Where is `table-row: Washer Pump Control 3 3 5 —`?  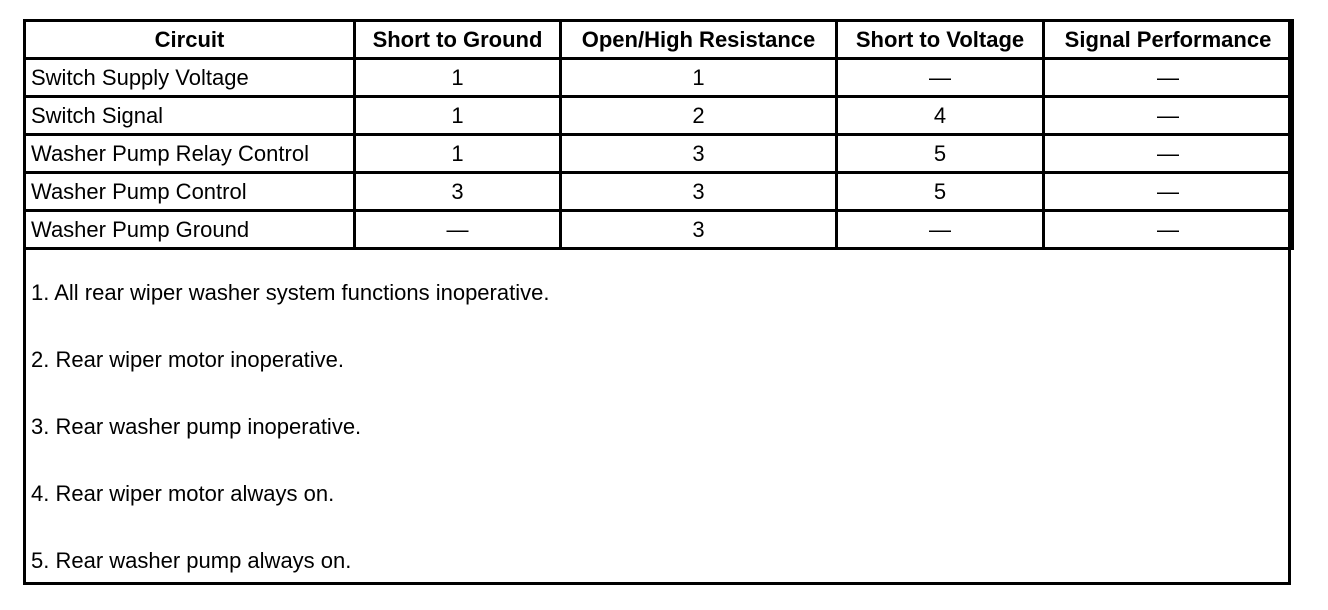
table-row: Washer Pump Control 3 3 5 — is located at coordinates (658, 191).